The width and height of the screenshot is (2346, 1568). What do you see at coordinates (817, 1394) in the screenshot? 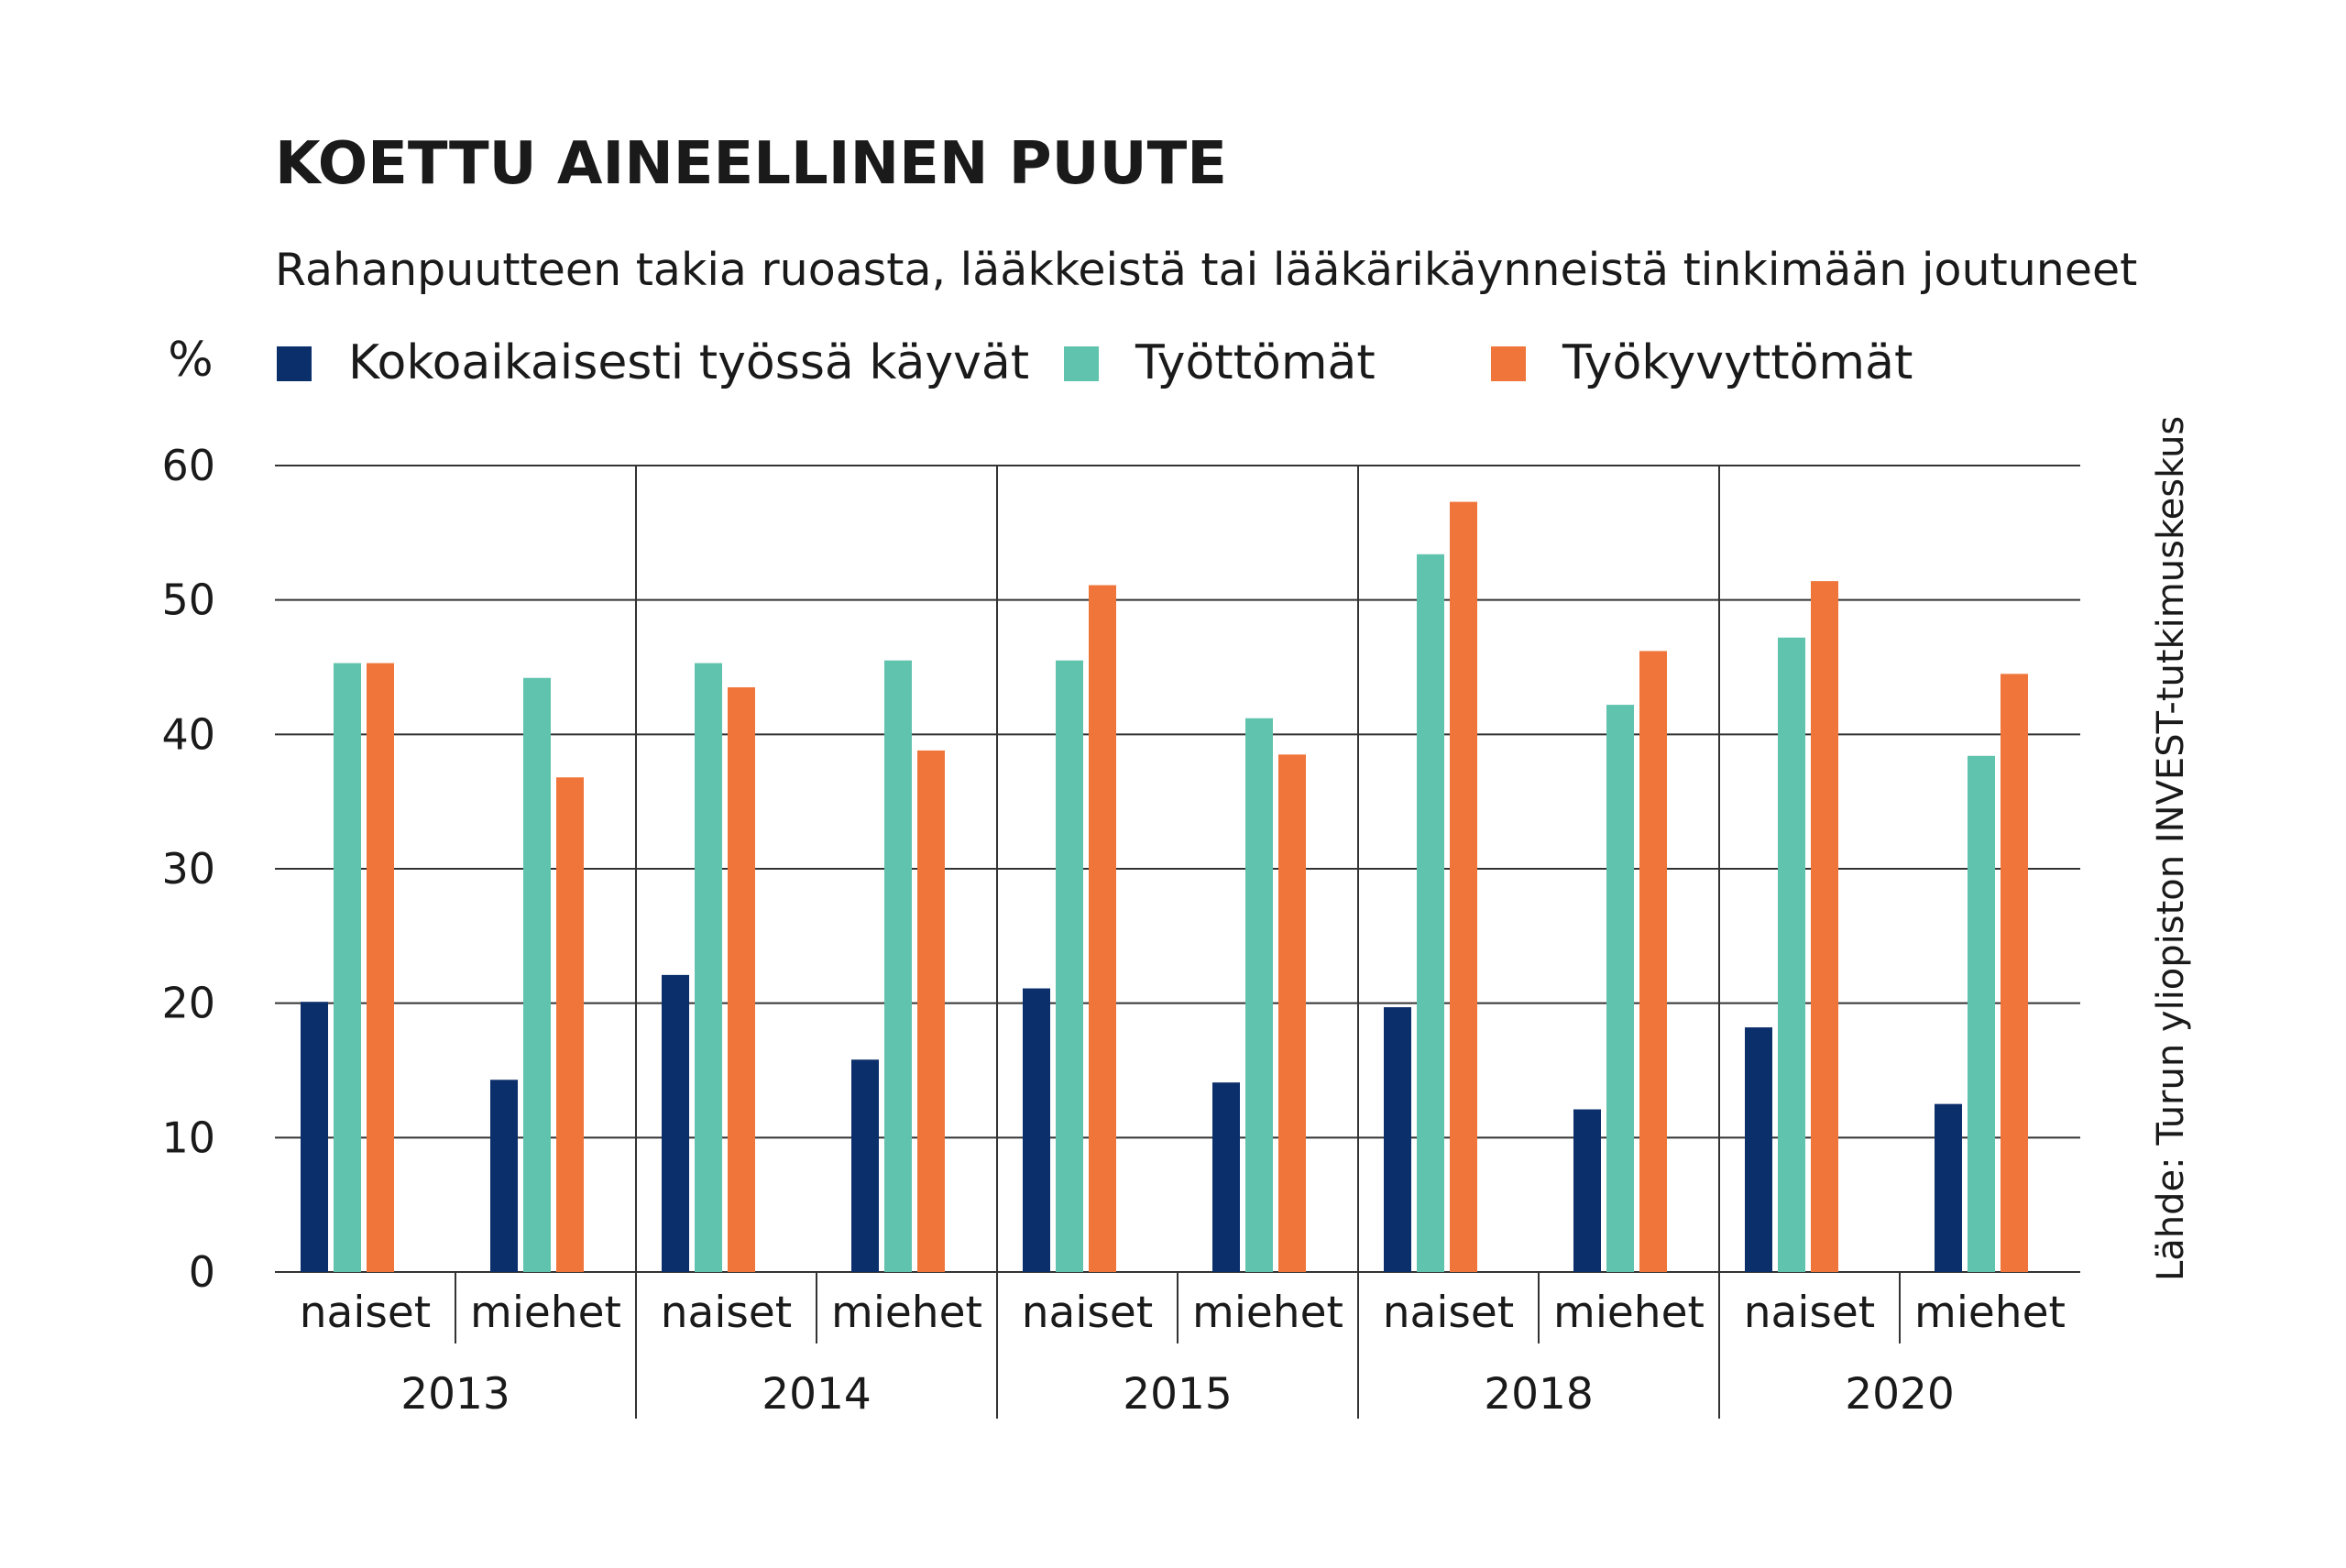
I see `year-label: 2014` at bounding box center [817, 1394].